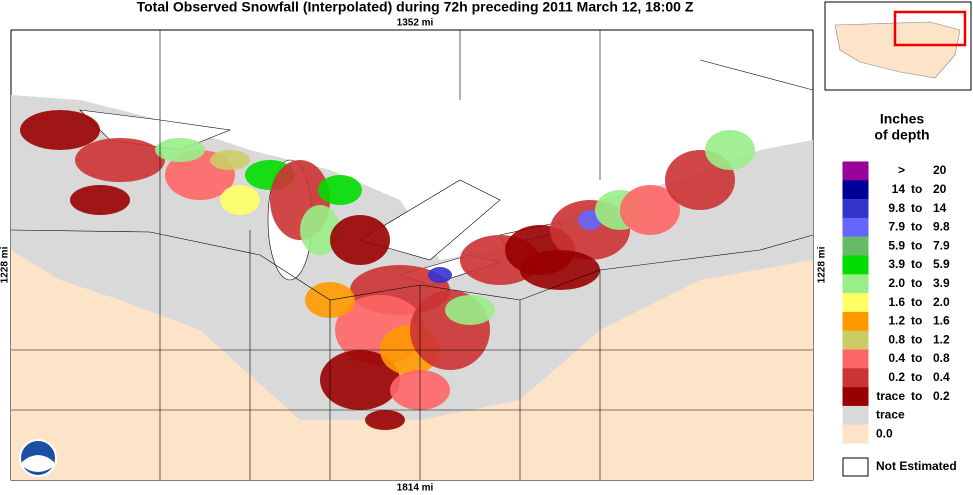  What do you see at coordinates (901, 135) in the screenshot?
I see `legend-title: of depth` at bounding box center [901, 135].